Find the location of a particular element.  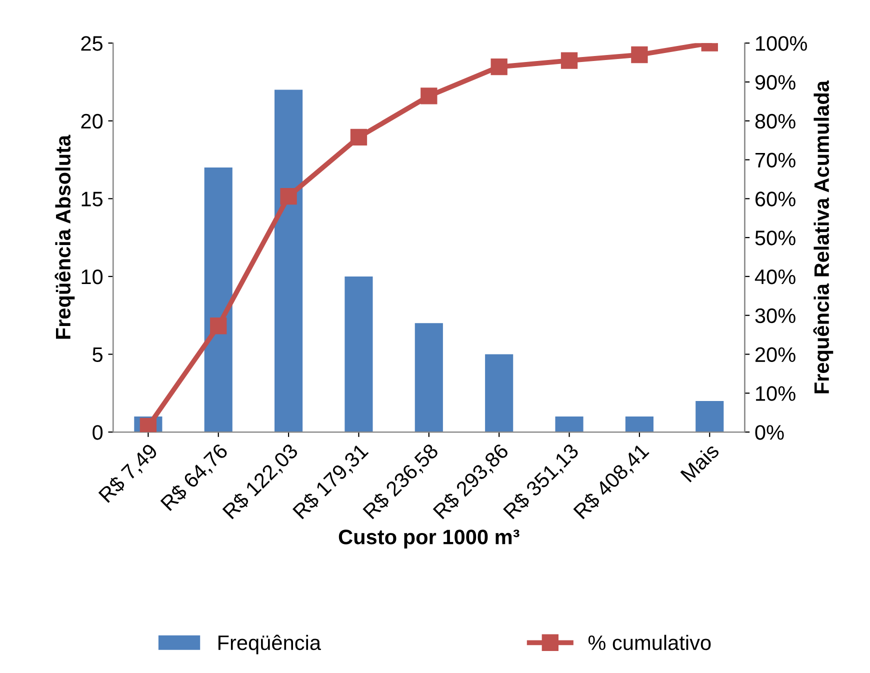

y2-axis-title: Frequência Relativa Acumulada is located at coordinates (823, 237).